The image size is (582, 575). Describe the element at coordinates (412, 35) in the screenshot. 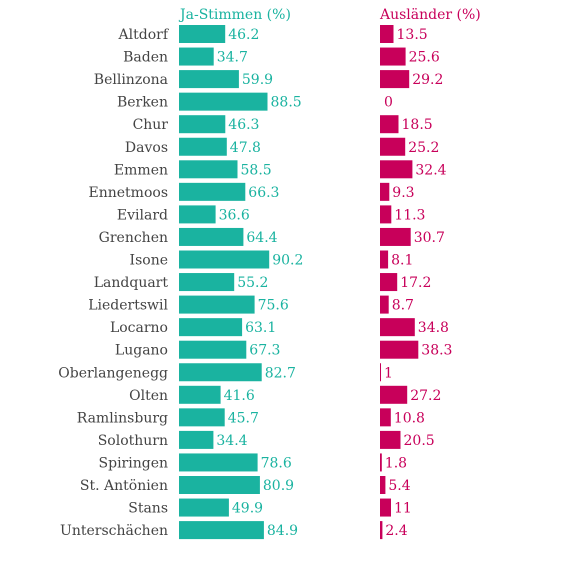

I see `auslaender-value: 13.5` at that location.